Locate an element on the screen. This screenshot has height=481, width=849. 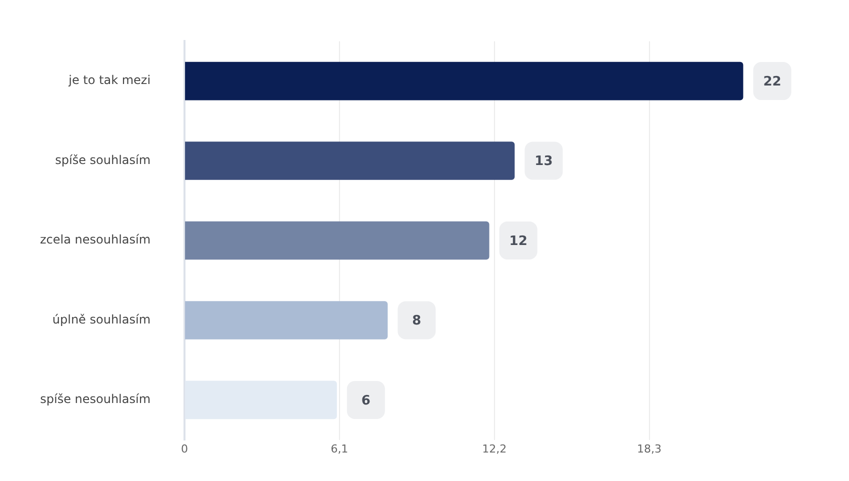
data-label: 6 is located at coordinates (365, 400).